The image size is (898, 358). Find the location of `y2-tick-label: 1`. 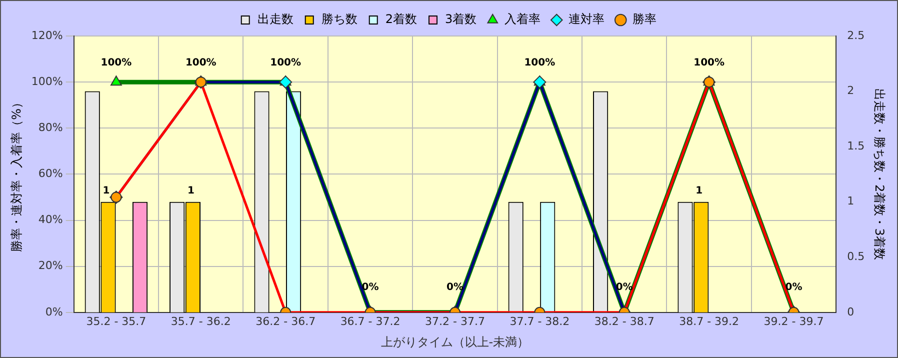

y2-tick-label: 1 is located at coordinates (850, 201).